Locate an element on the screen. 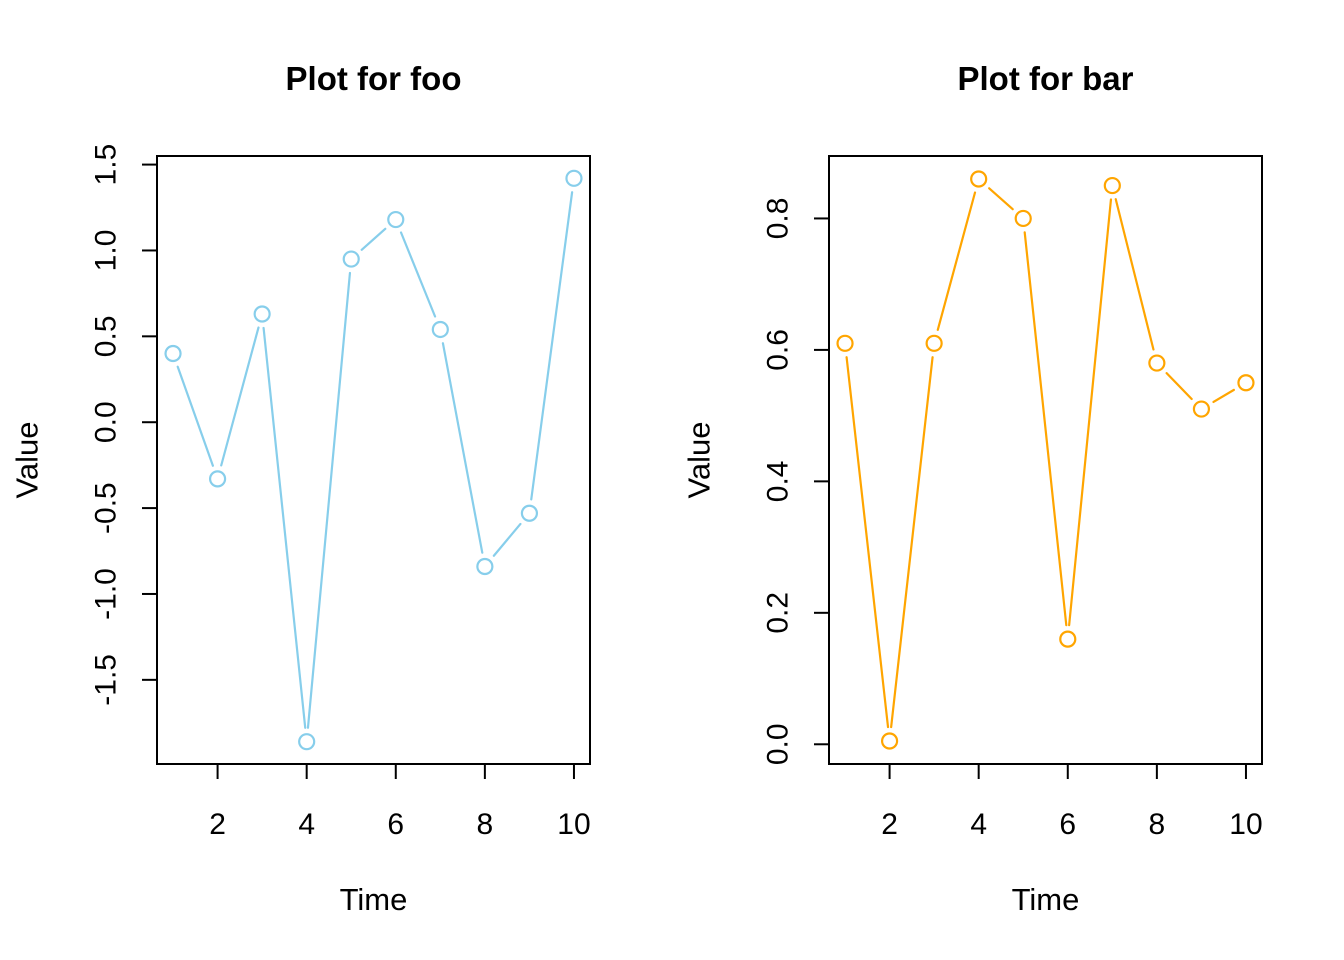 This screenshot has height=960, width=1344. y-tick-label: -1.5 is located at coordinates (106, 680).